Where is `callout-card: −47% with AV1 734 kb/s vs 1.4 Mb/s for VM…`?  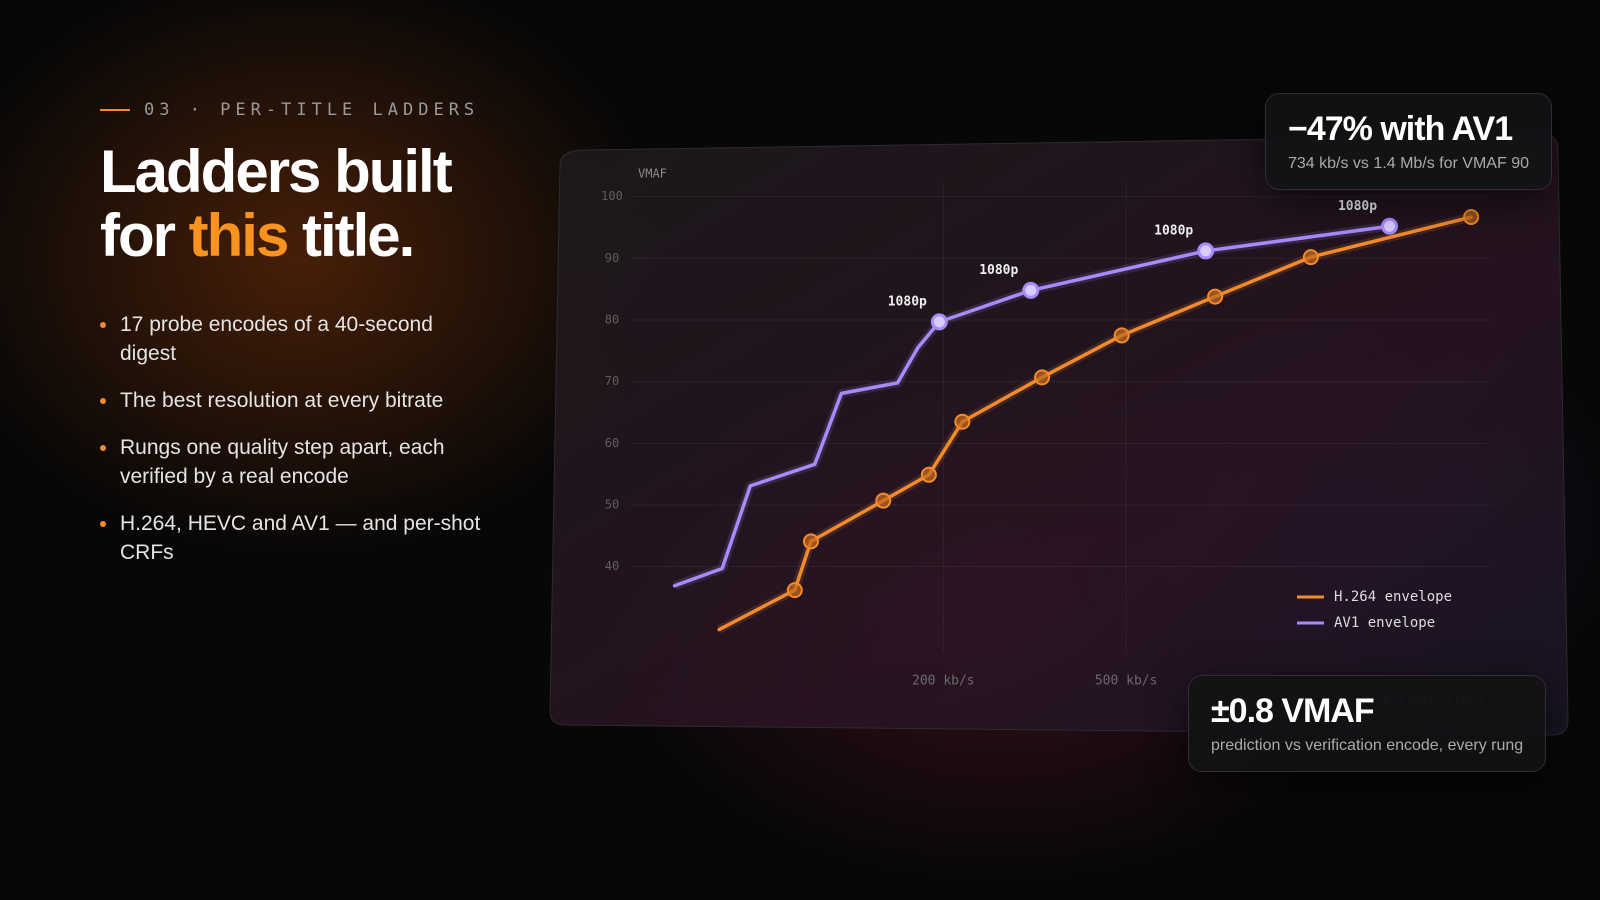 callout-card: −47% with AV1 734 kb/s vs 1.4 Mb/s for VM… is located at coordinates (1408, 141).